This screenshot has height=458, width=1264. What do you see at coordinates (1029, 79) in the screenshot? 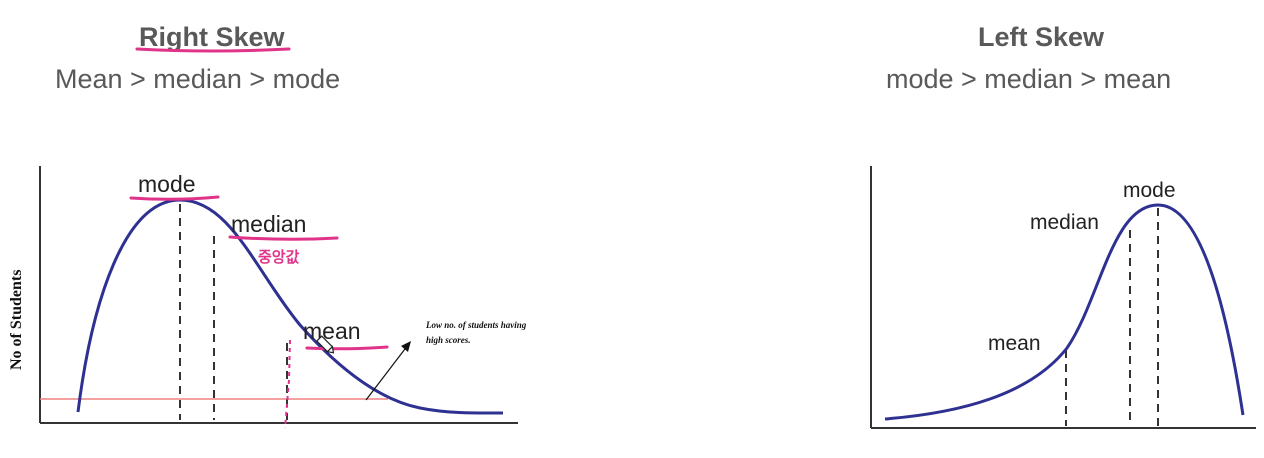
I see `left-skew-subtitle: mode > median > mean` at bounding box center [1029, 79].